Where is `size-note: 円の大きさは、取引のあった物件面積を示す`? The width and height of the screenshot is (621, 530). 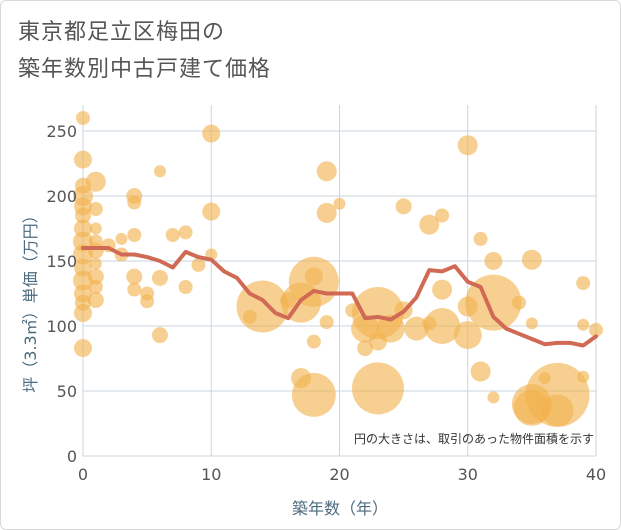 size-note: 円の大きさは、取引のあった物件面積を示す is located at coordinates (474, 438).